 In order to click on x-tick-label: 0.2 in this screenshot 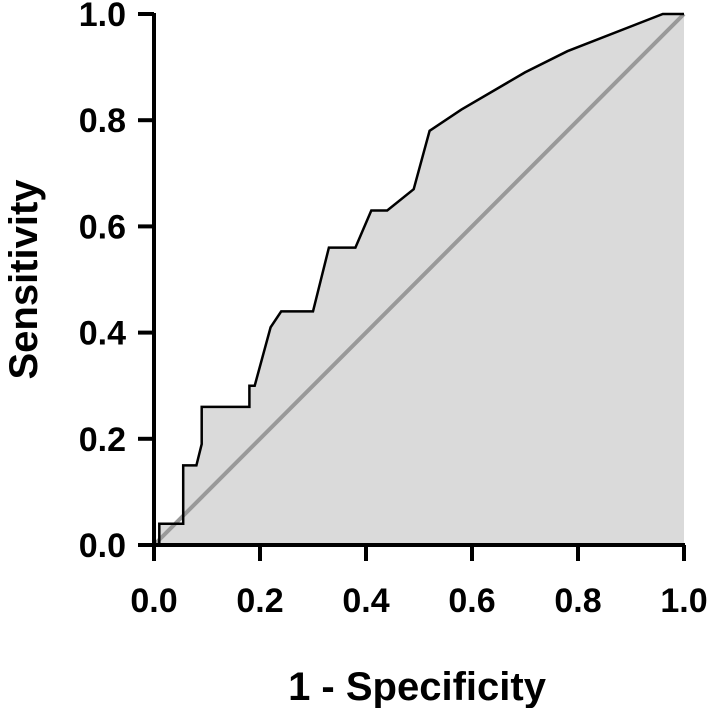, I will do `click(259, 601)`.